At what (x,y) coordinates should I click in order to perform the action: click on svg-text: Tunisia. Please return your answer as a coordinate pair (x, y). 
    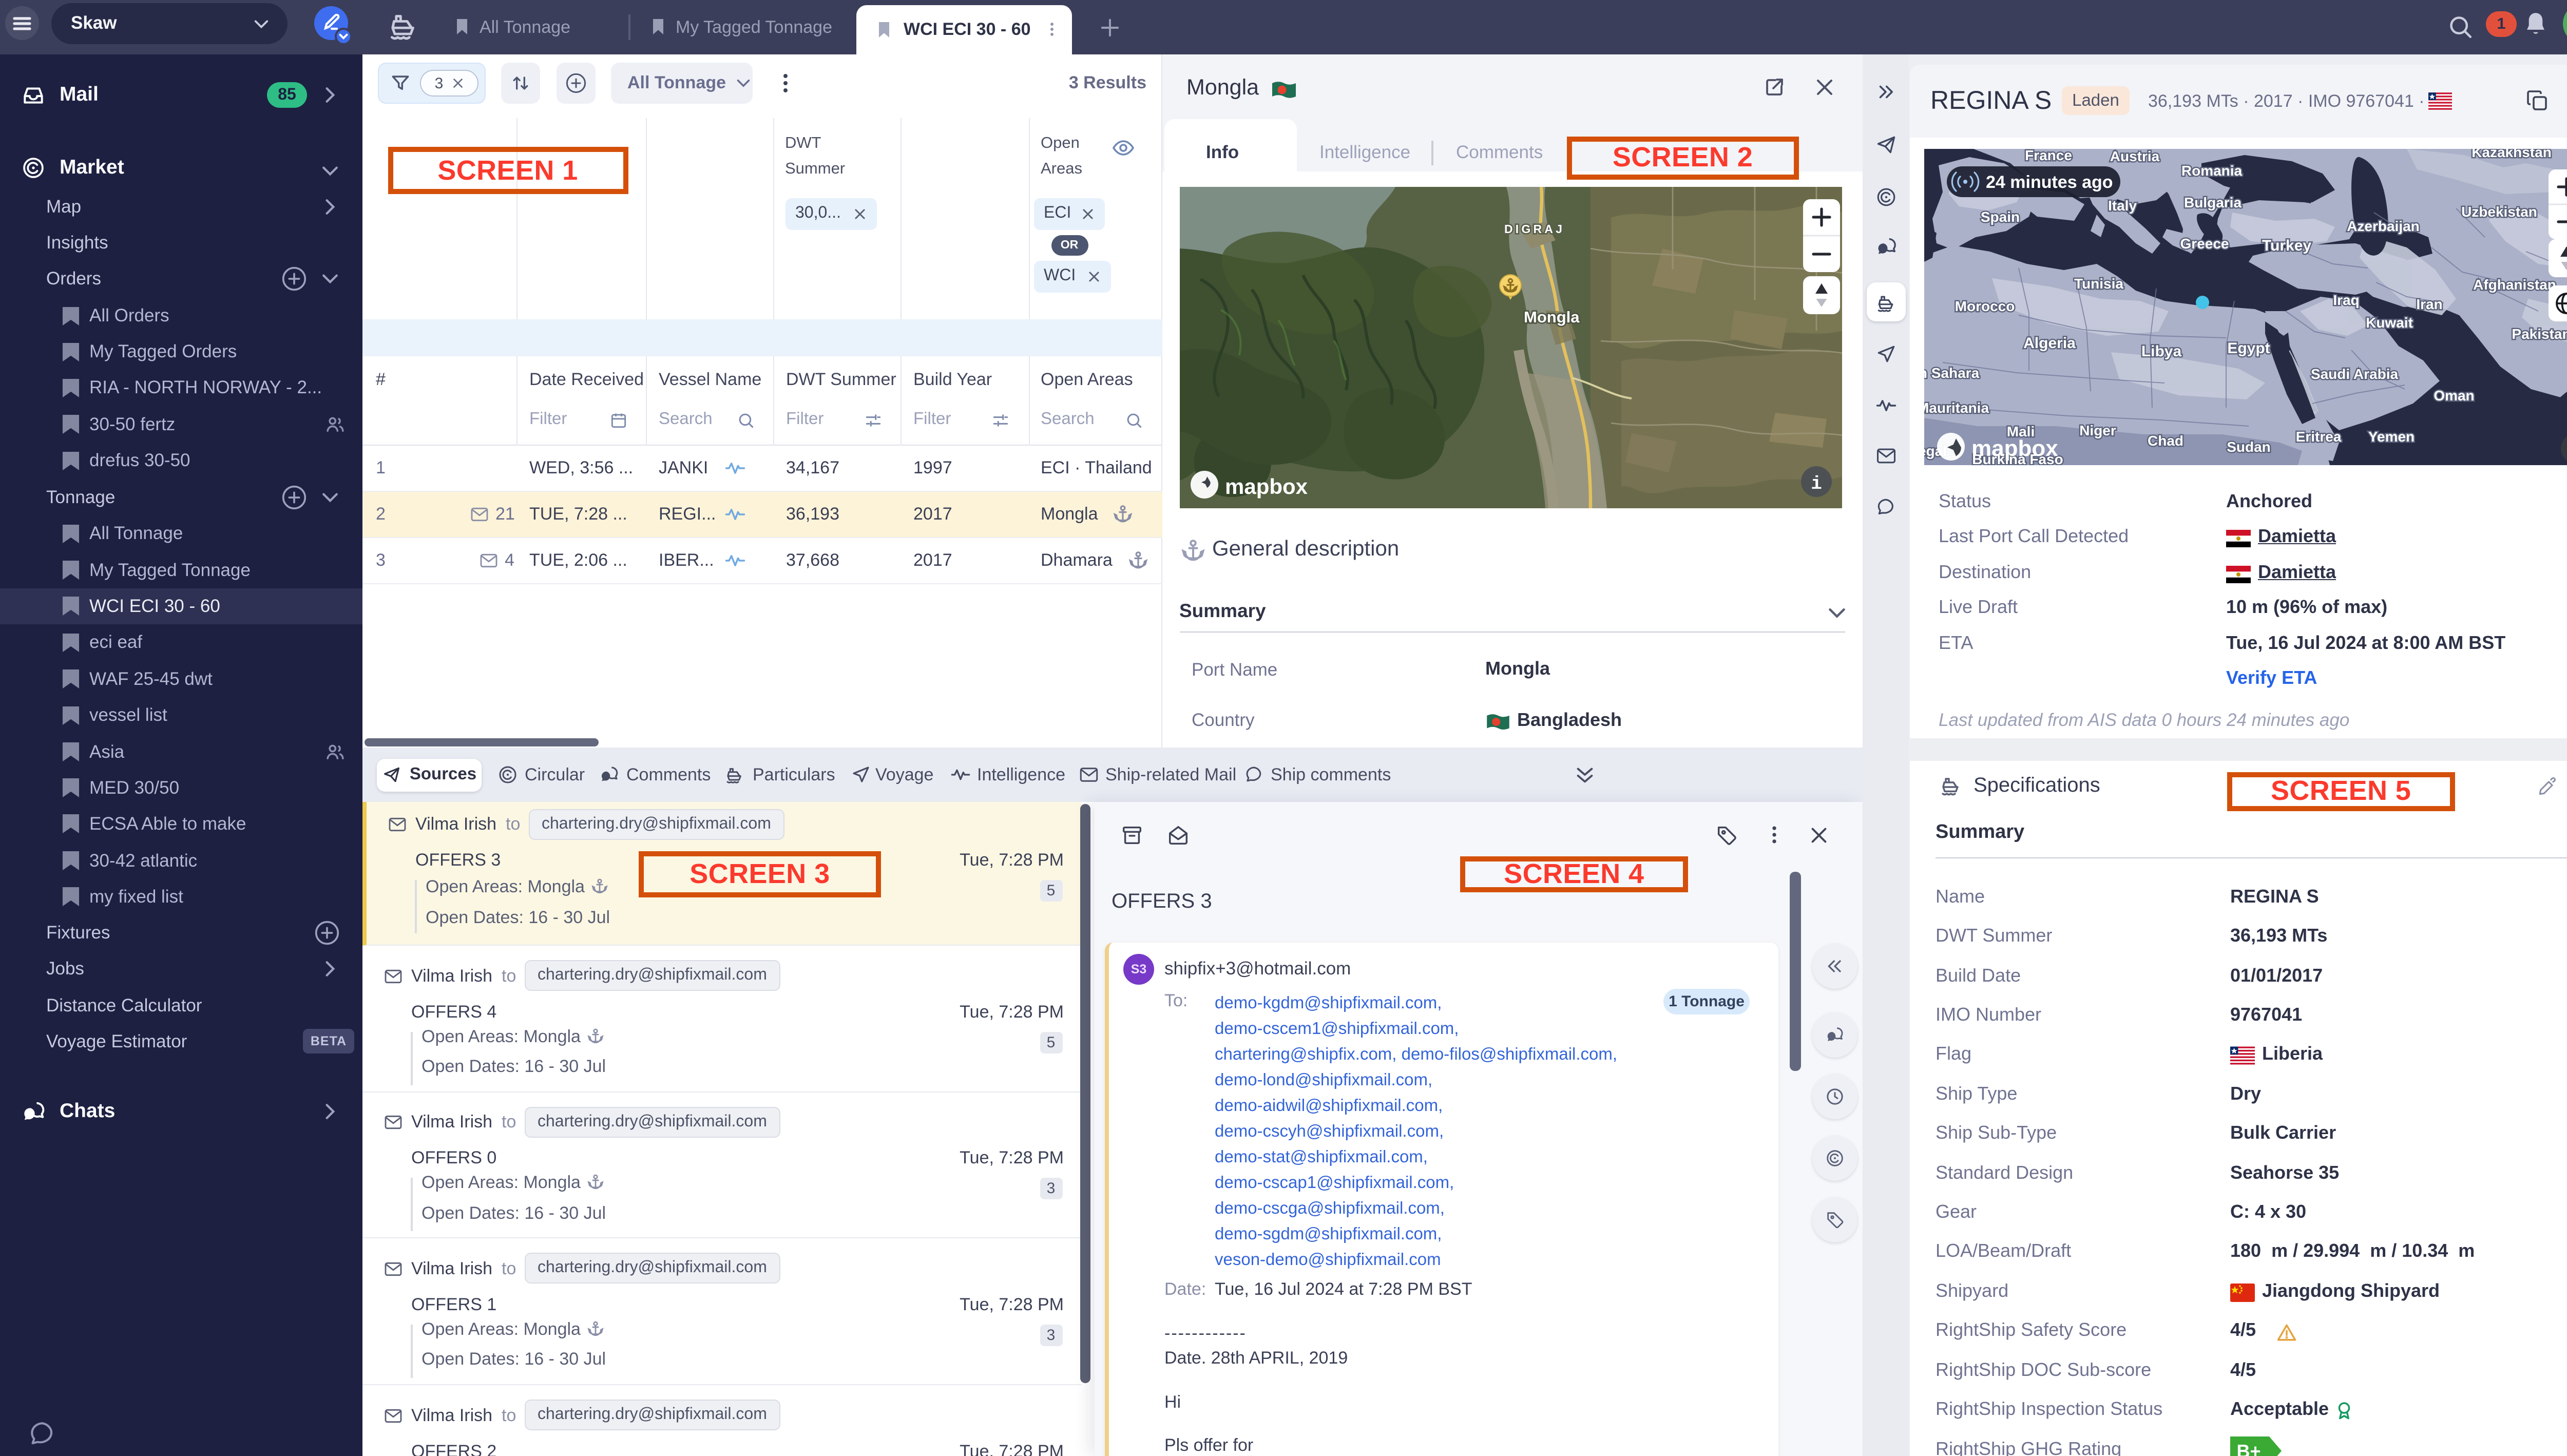
    Looking at the image, I should click on (2098, 284).